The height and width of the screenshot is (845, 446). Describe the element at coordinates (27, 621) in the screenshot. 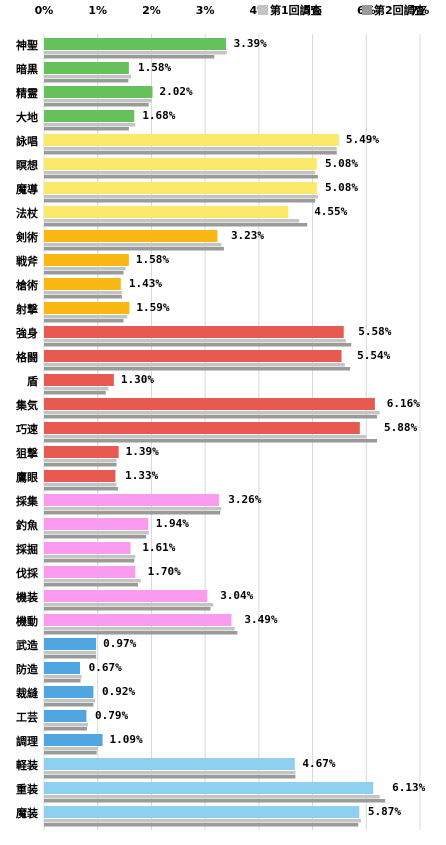

I see `category-label: 機動` at that location.